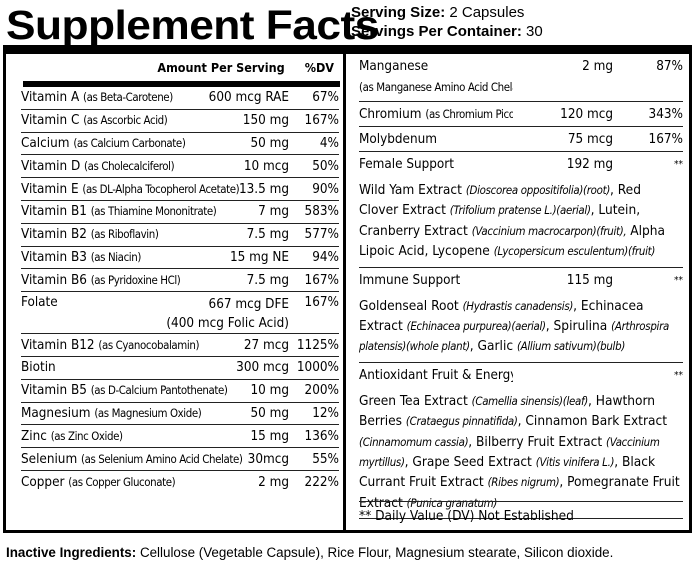 This screenshot has height=568, width=695. What do you see at coordinates (180, 121) in the screenshot?
I see `nutrient-row: Vitamin C (as Ascorbic Acid) 150 mg 167%` at bounding box center [180, 121].